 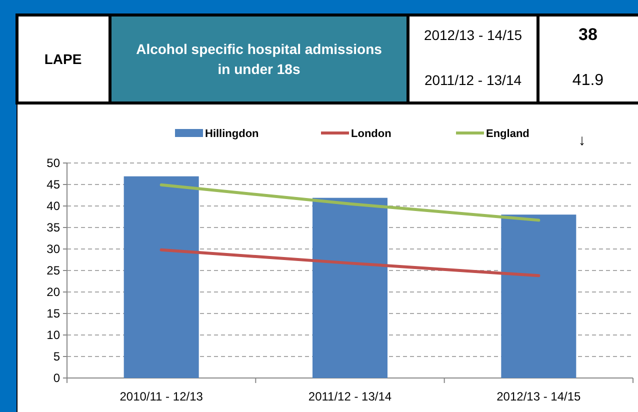 What do you see at coordinates (371, 134) in the screenshot?
I see `legend-label: London` at bounding box center [371, 134].